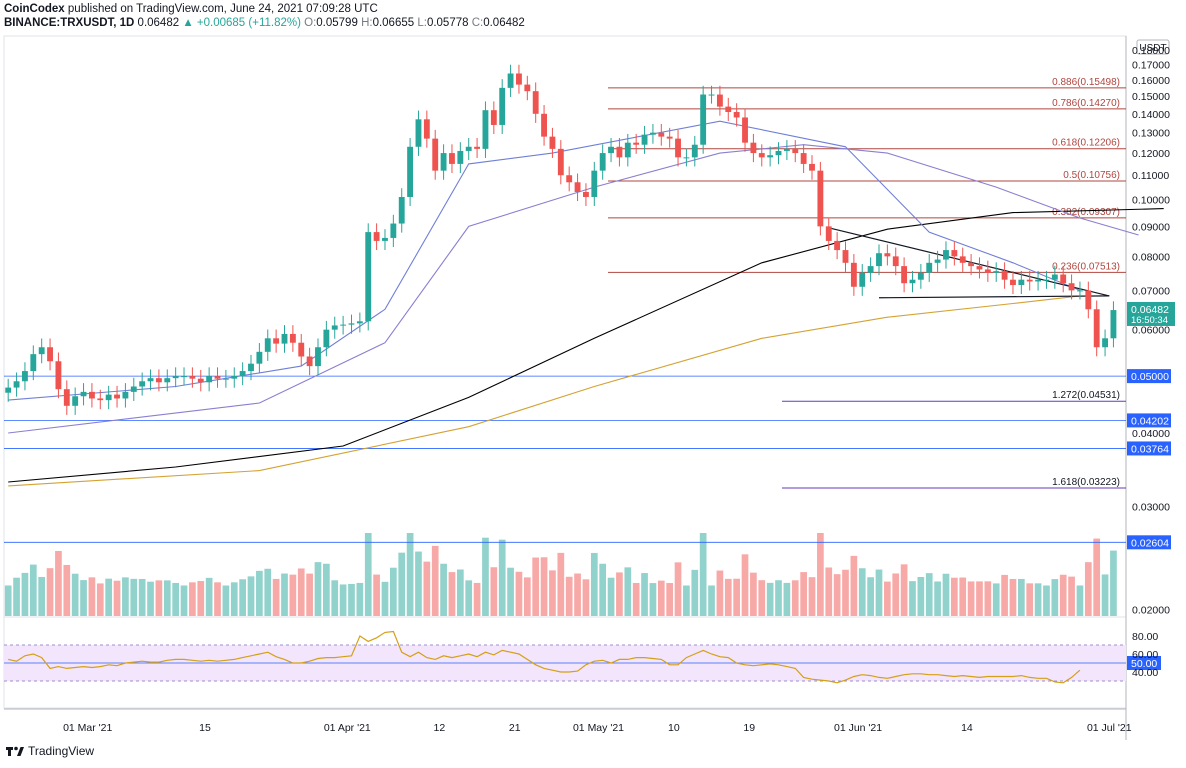 The height and width of the screenshot is (768, 1186). Describe the element at coordinates (205, 728) in the screenshot. I see `time-tick-label: 15` at that location.